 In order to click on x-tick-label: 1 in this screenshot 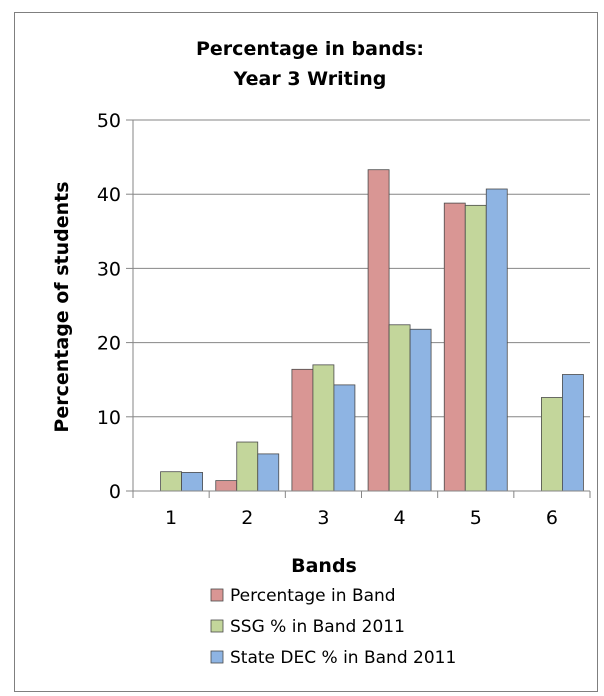, I will do `click(171, 518)`.